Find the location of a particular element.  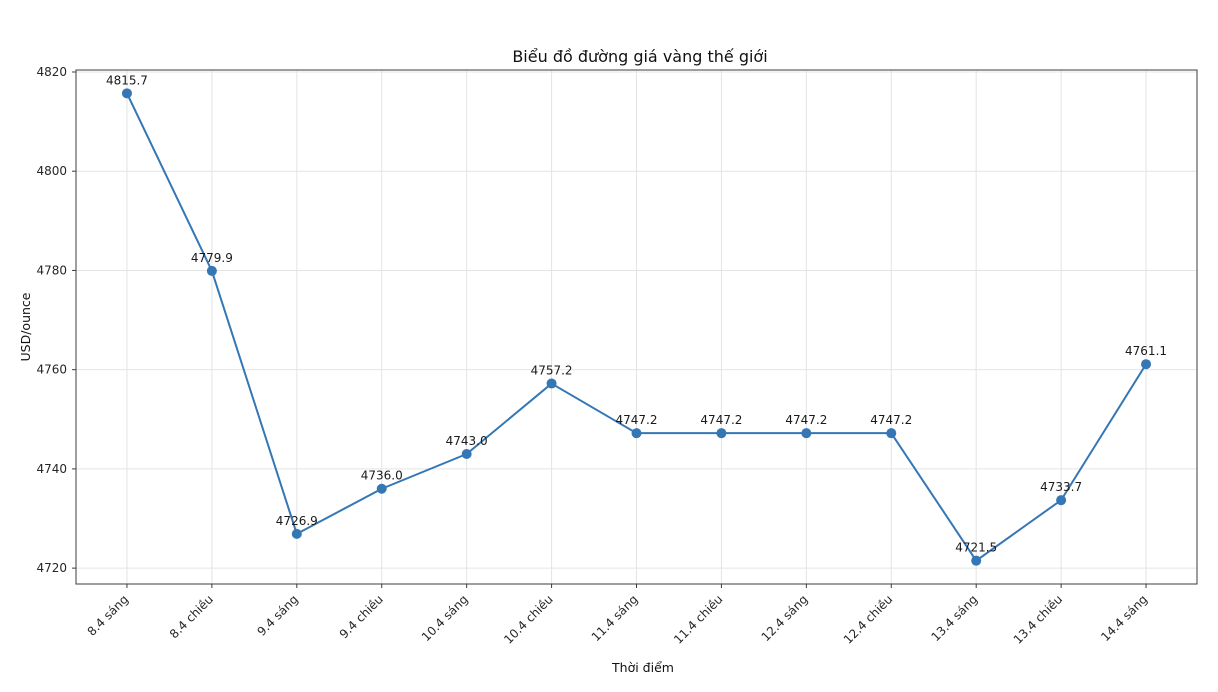

x-tick-label: 10.4 sáng is located at coordinates (445, 618).